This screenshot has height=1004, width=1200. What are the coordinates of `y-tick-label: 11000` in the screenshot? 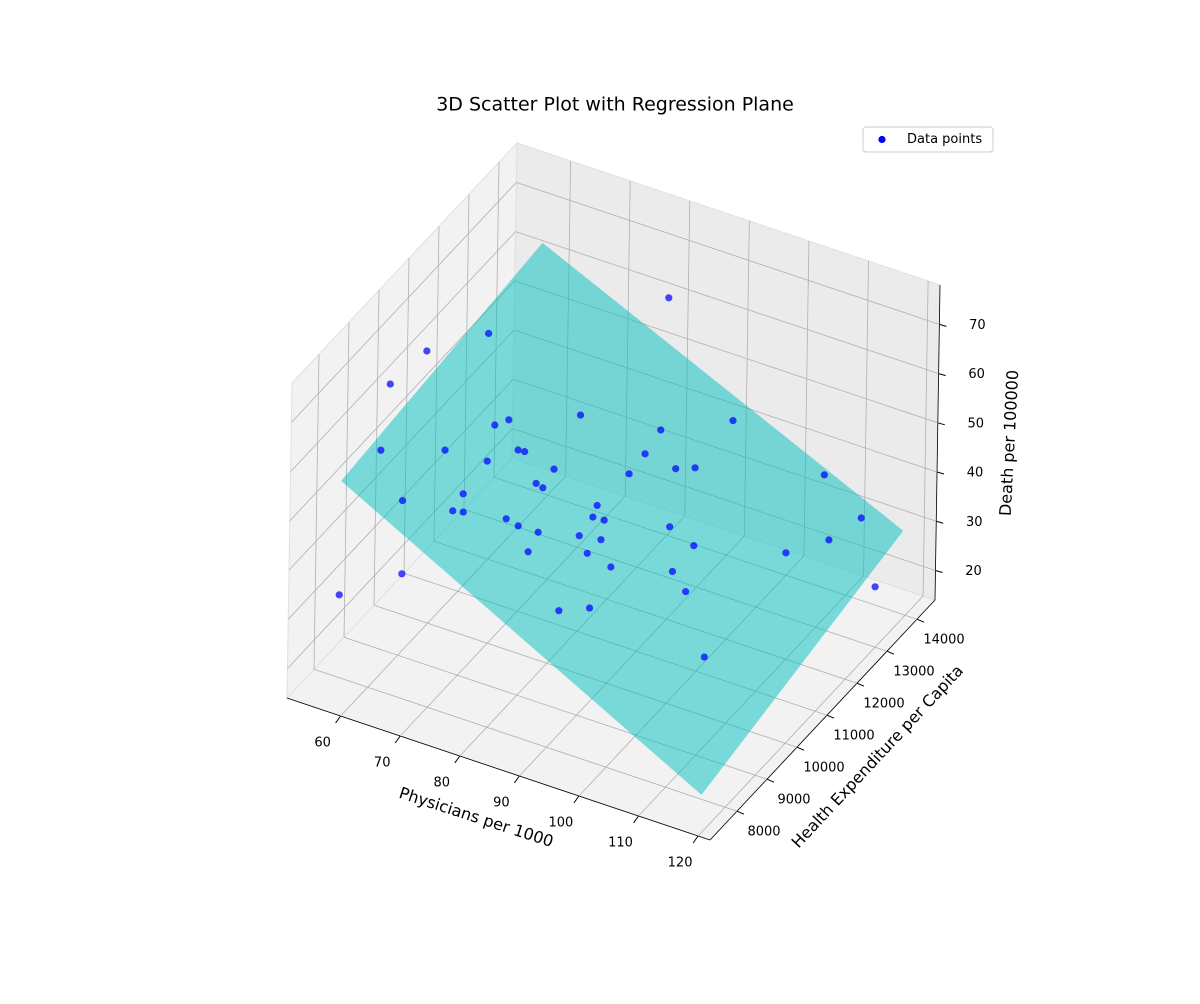 It's located at (853, 736).